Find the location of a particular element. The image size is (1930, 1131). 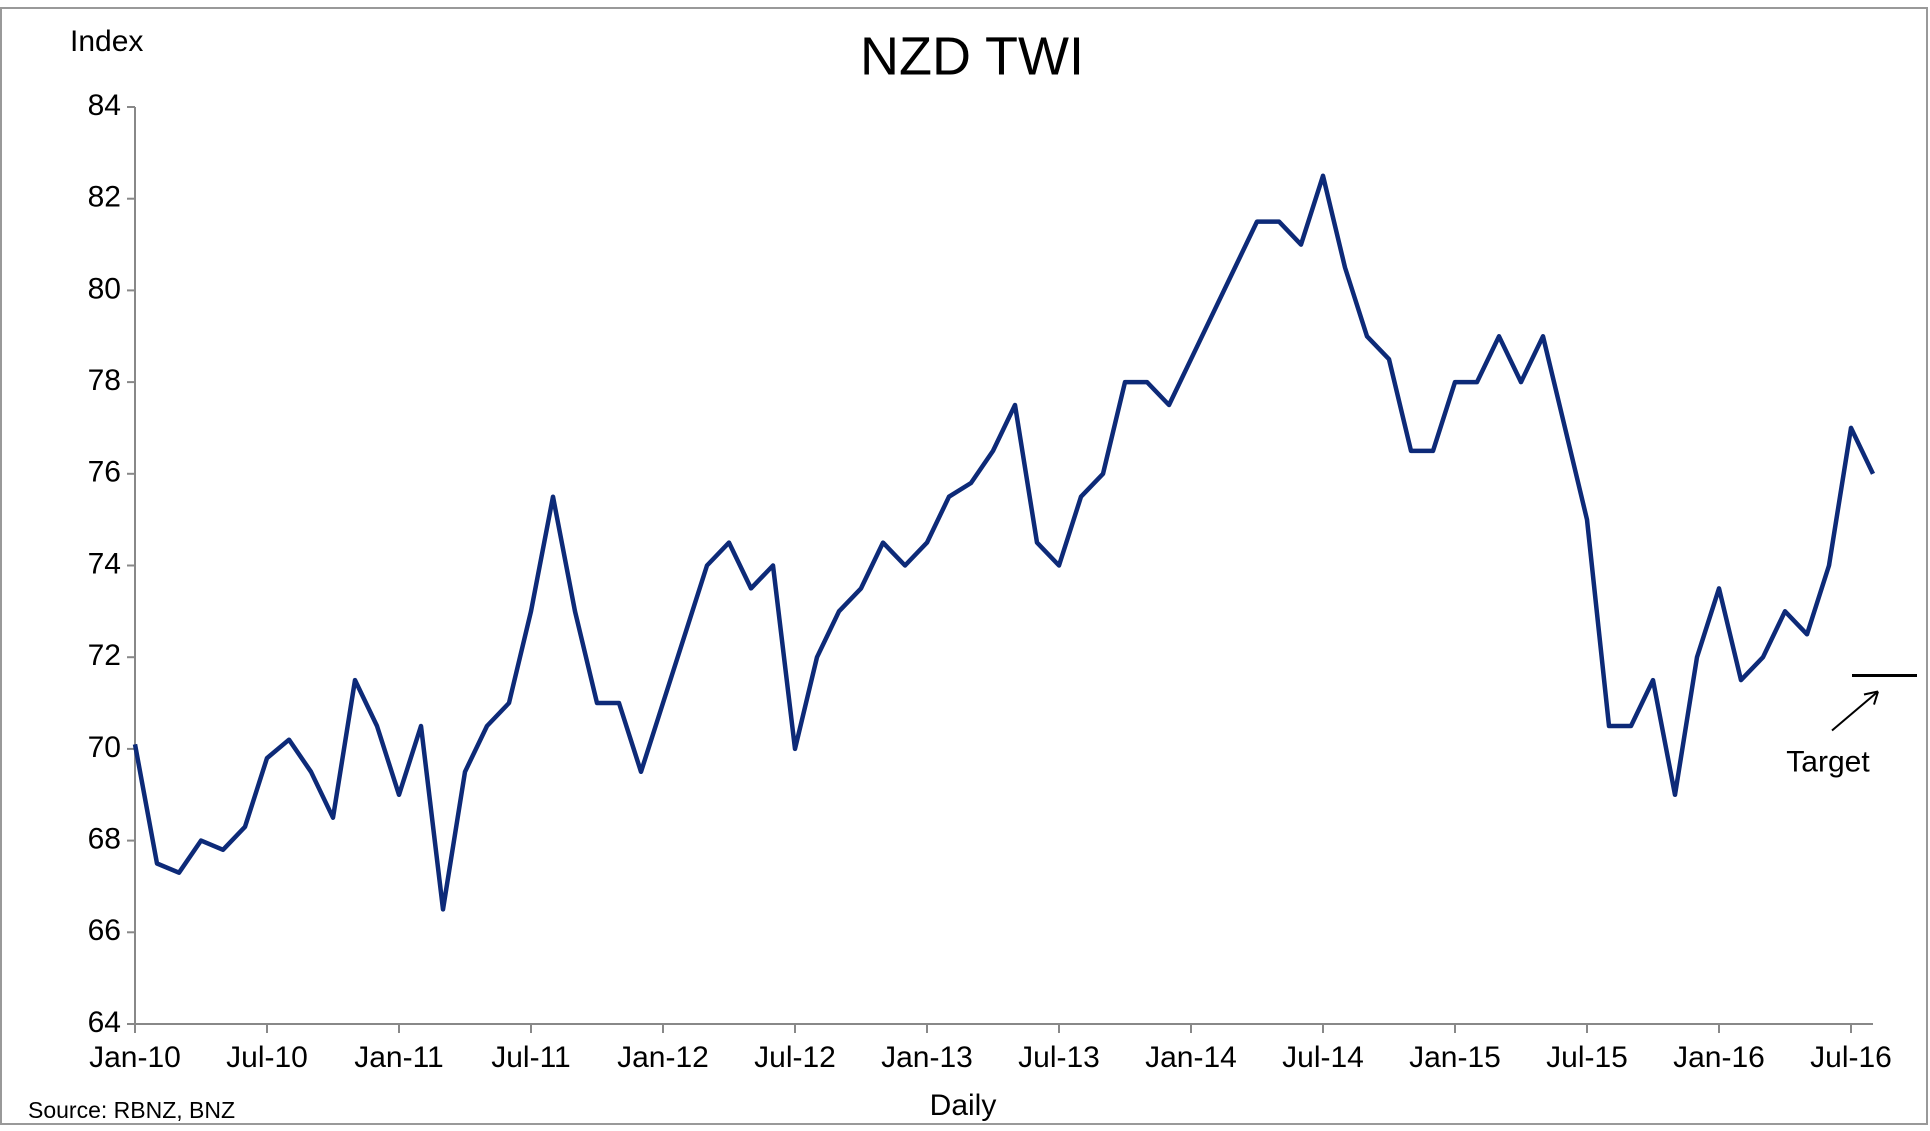

target-arrowhead is located at coordinates (1871, 697).